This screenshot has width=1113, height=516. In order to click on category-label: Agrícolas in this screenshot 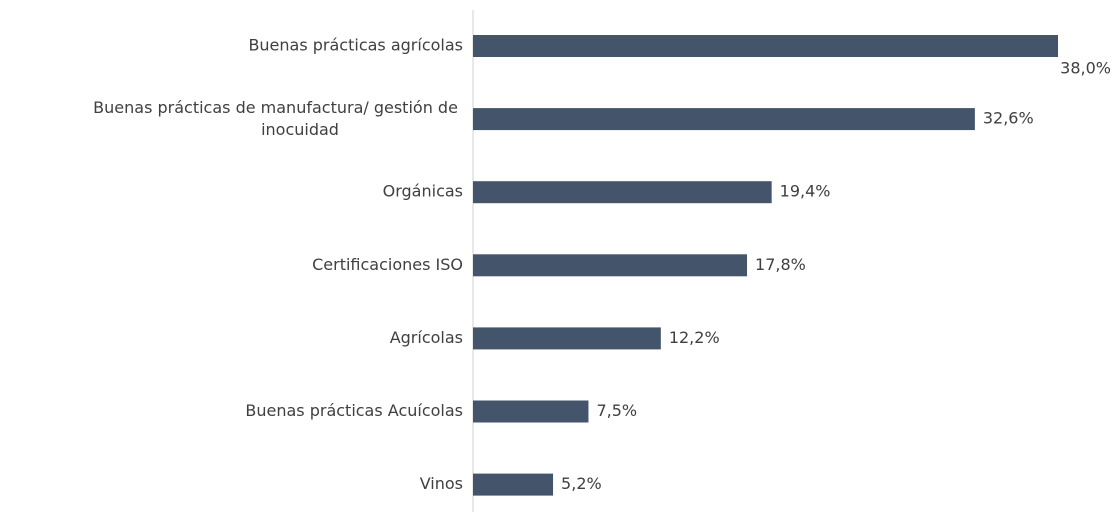, I will do `click(426, 337)`.